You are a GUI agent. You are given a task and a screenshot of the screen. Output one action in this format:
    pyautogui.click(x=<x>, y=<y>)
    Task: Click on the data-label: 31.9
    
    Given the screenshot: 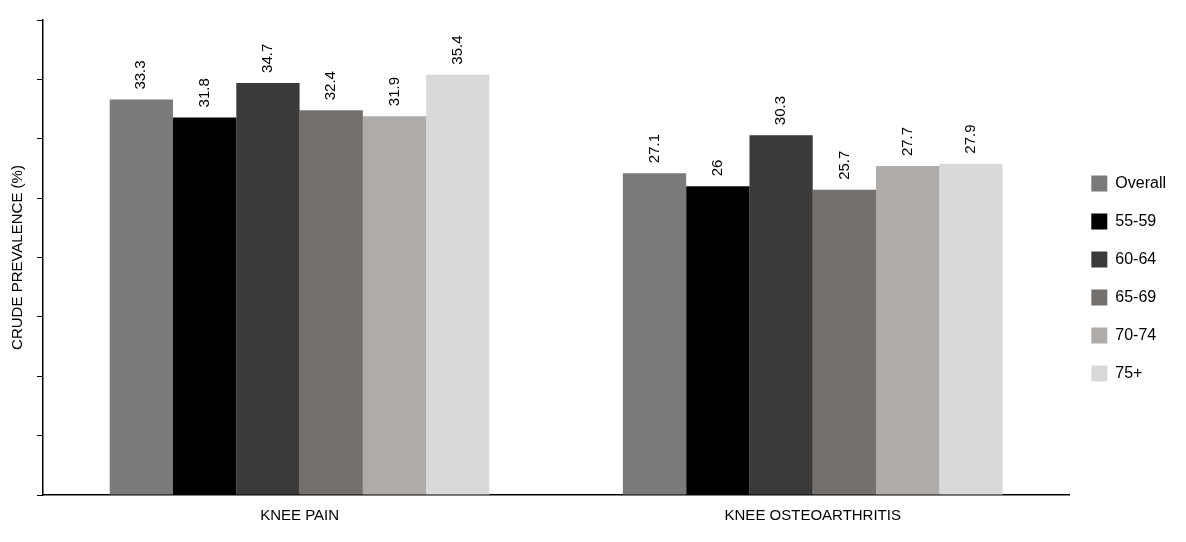 What is the action you would take?
    pyautogui.click(x=393, y=91)
    